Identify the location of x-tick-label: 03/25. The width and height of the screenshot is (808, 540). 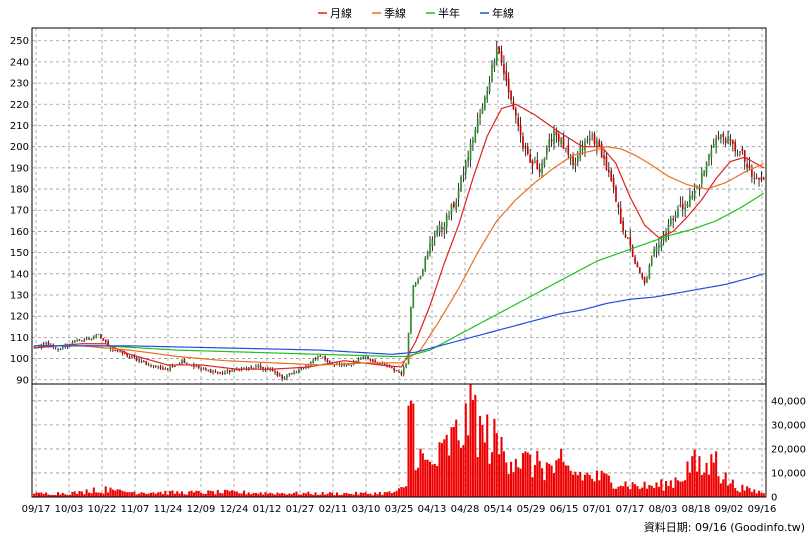
(399, 509).